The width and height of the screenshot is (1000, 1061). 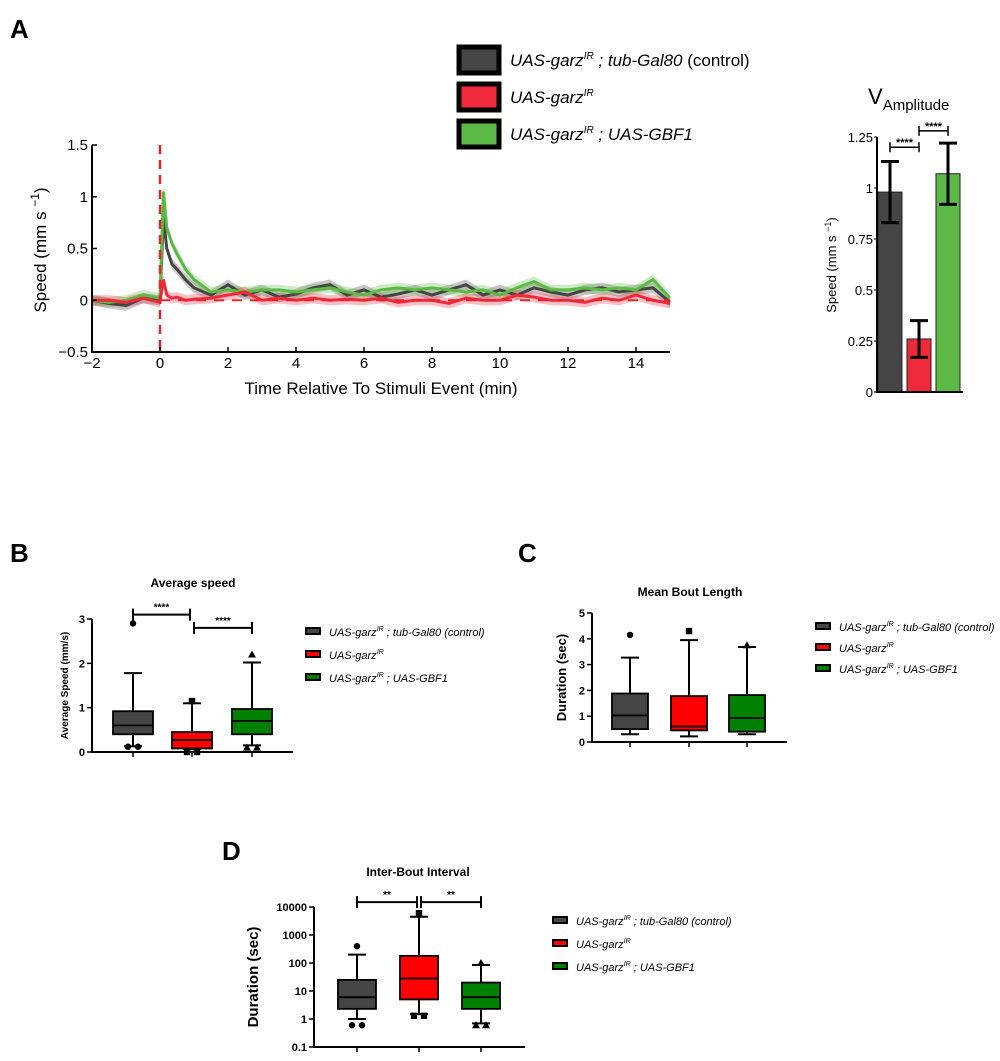 What do you see at coordinates (291, 908) in the screenshot?
I see `y-tick-label: 10000` at bounding box center [291, 908].